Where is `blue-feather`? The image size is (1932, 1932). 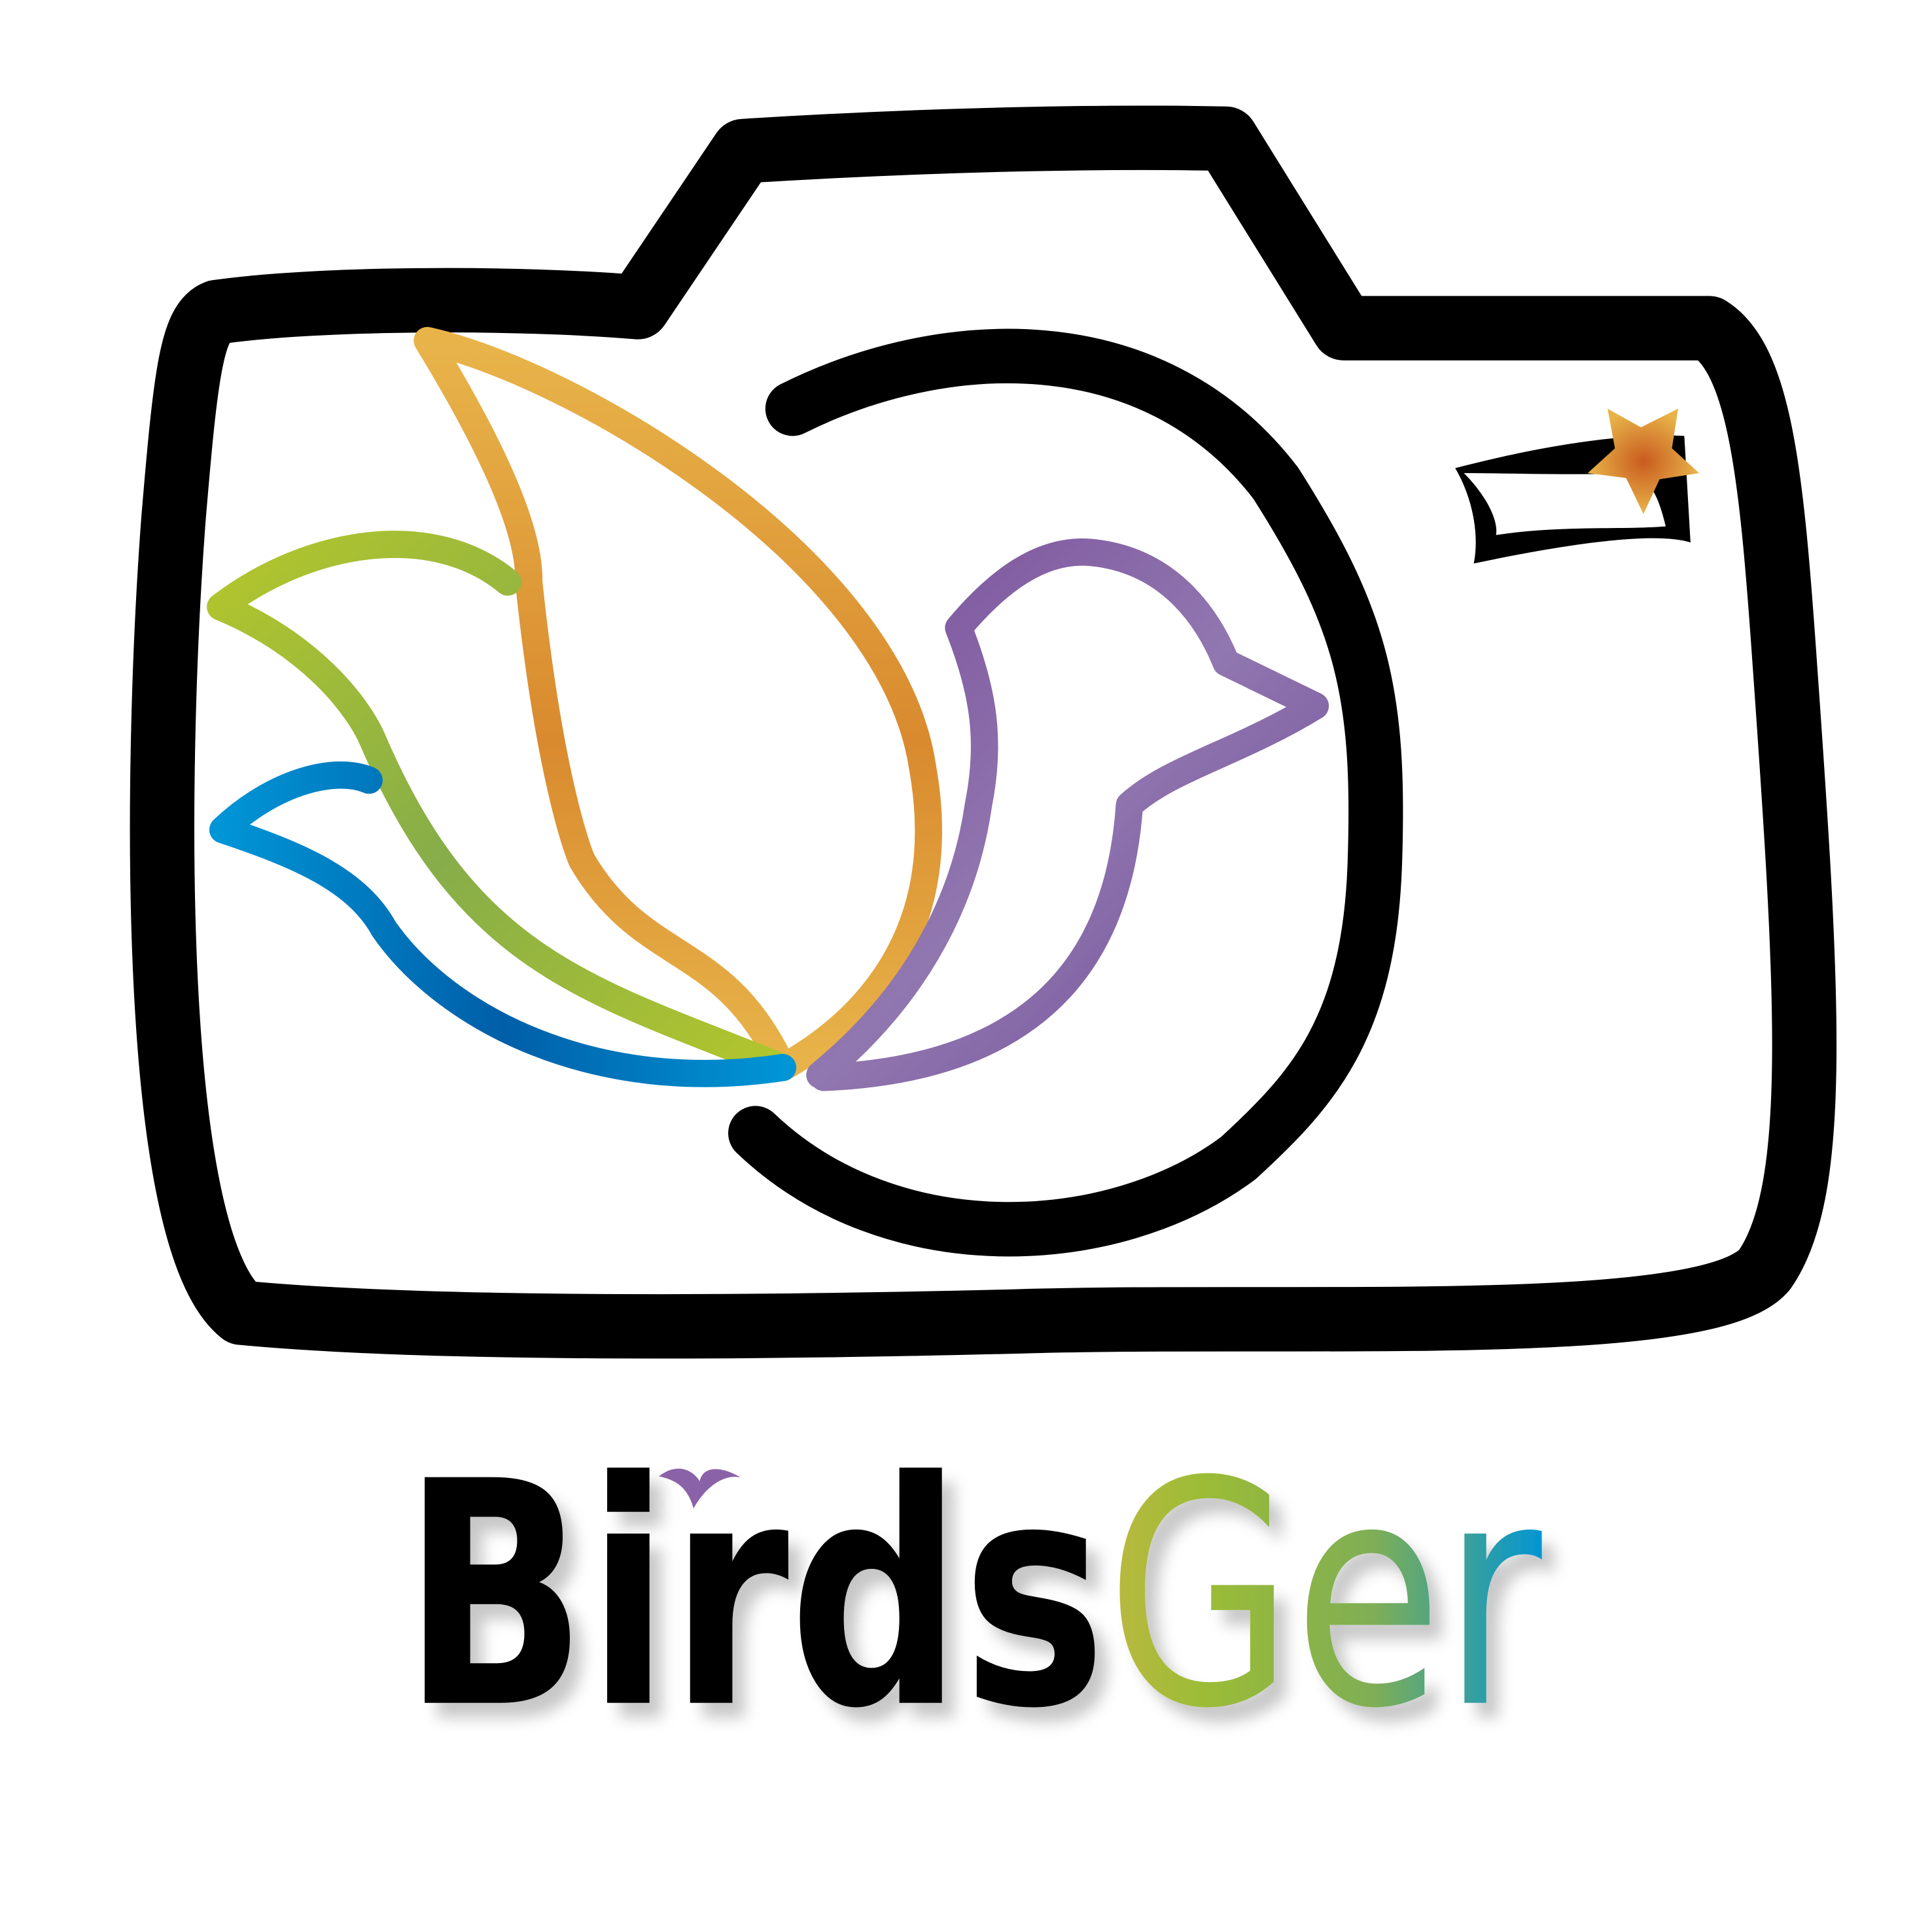
blue-feather is located at coordinates (503, 924).